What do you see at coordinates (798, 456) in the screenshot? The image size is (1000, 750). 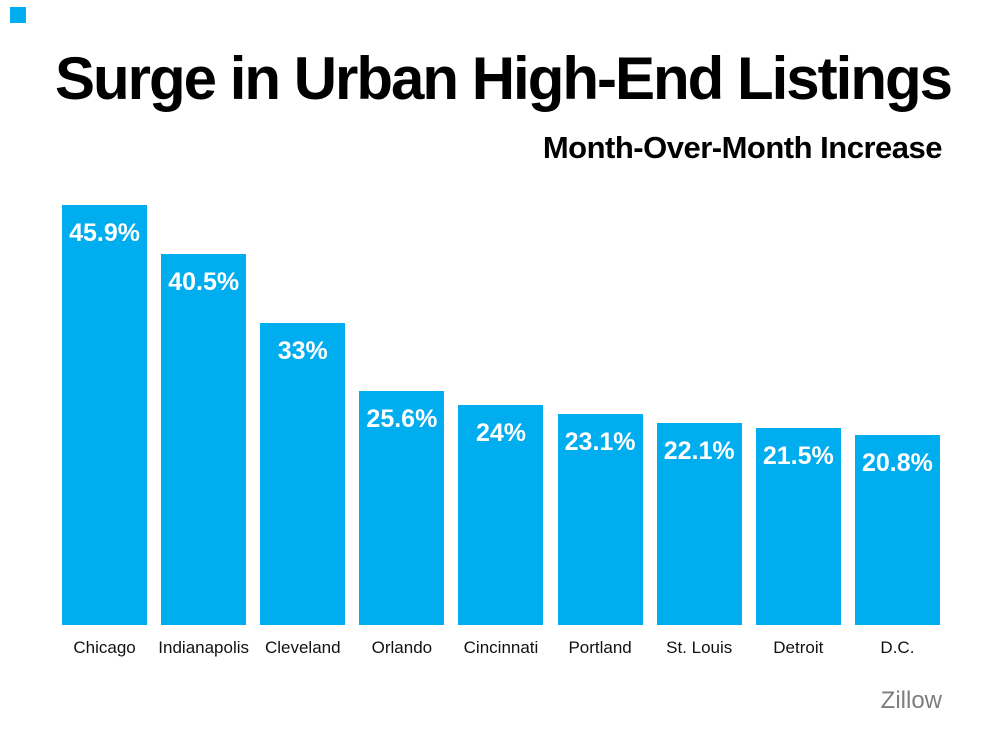 I see `bar-value-label: 21.5%` at bounding box center [798, 456].